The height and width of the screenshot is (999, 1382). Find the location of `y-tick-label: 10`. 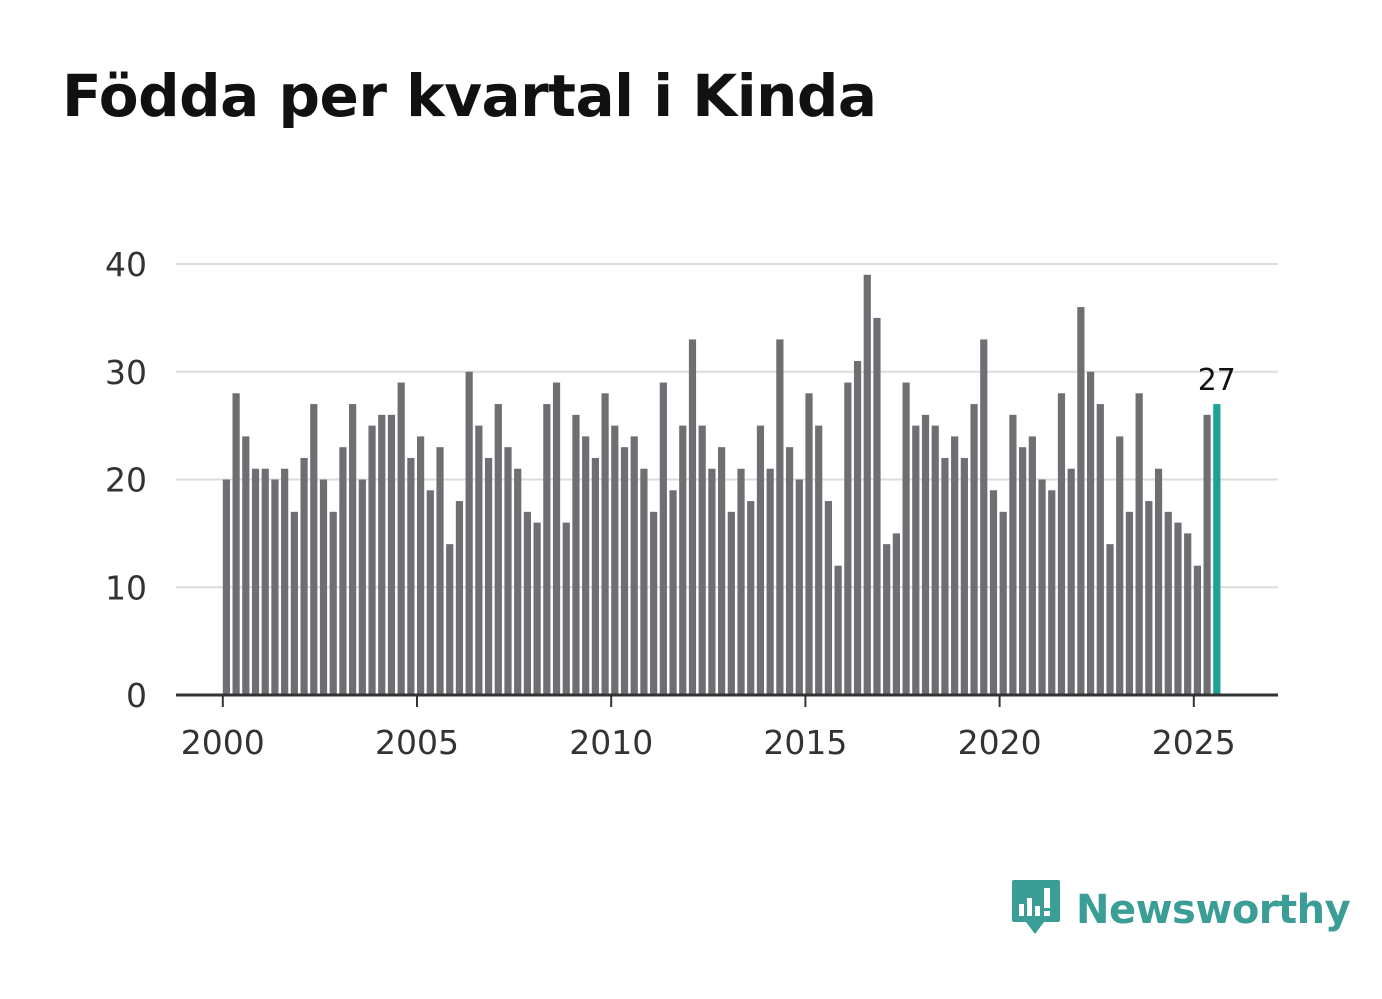

y-tick-label: 10 is located at coordinates (126, 587).